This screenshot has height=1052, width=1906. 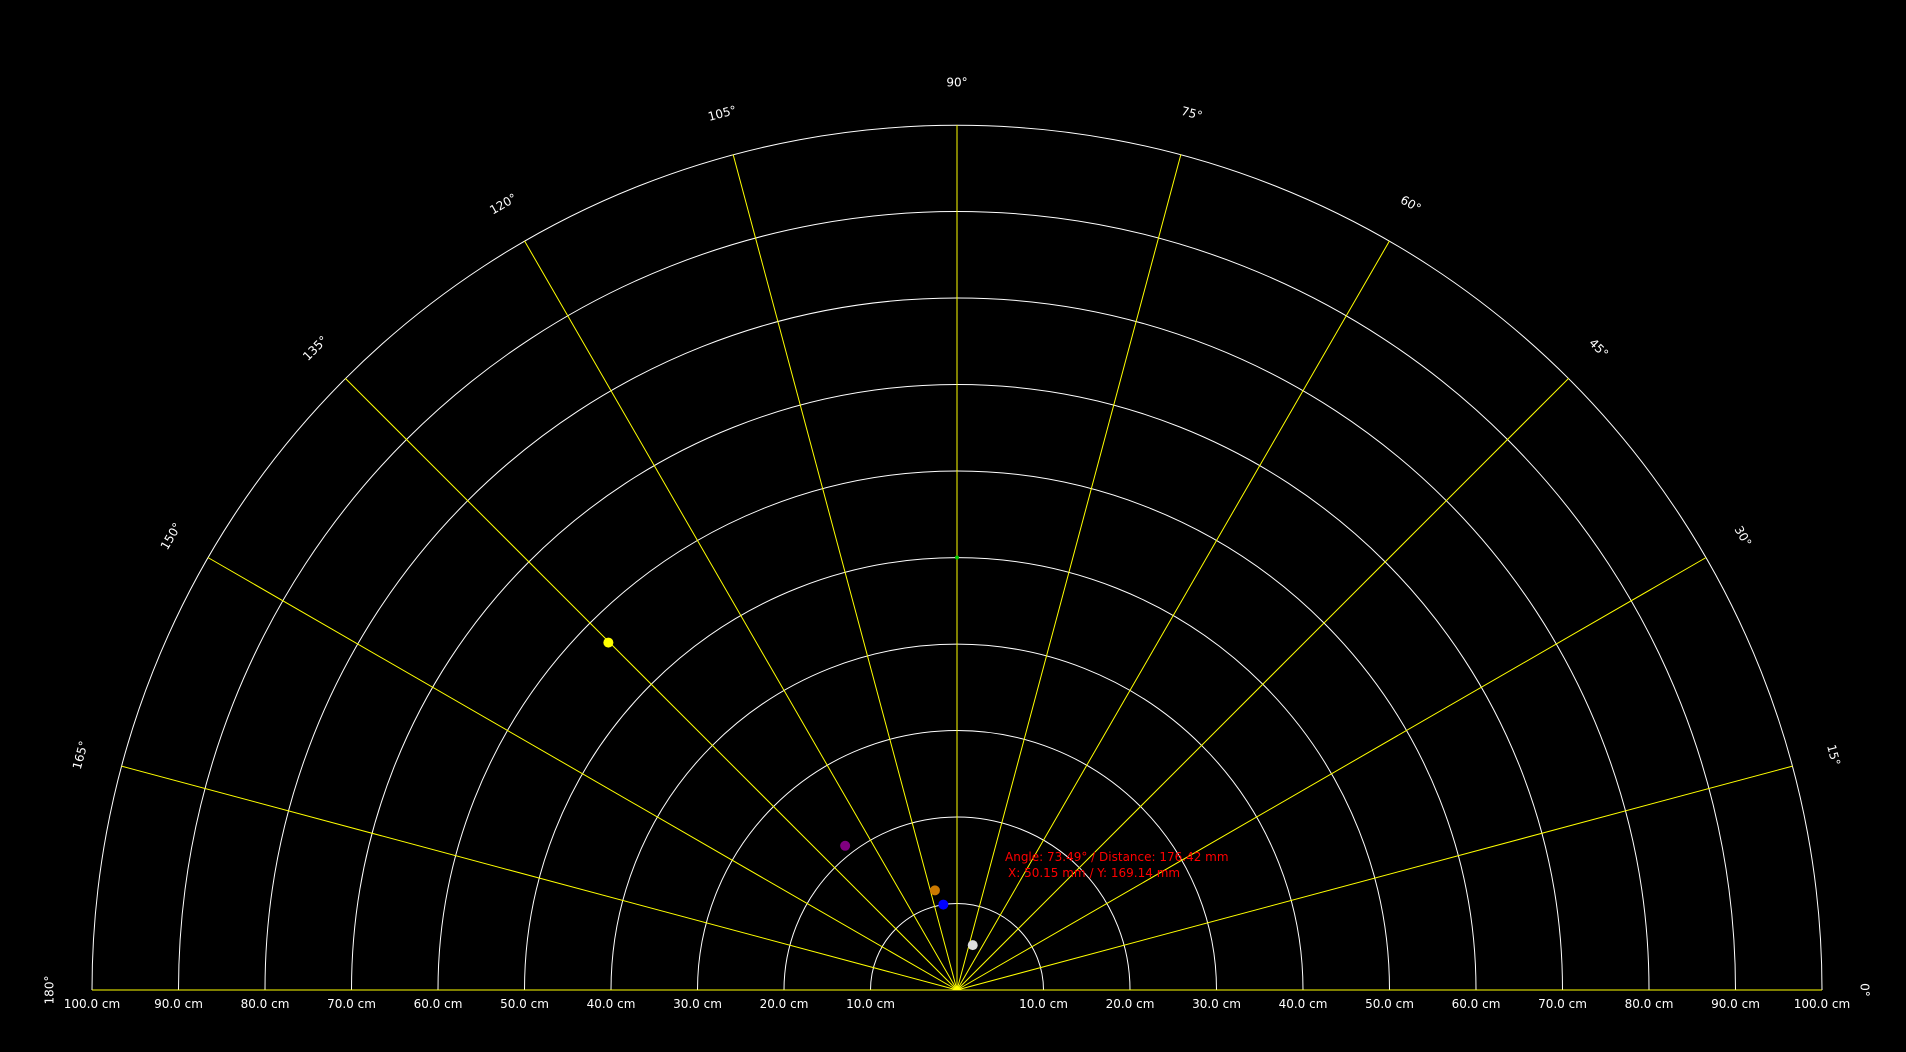 I want to click on radius-label-right-8: 80.0 cm, so click(x=1649, y=1004).